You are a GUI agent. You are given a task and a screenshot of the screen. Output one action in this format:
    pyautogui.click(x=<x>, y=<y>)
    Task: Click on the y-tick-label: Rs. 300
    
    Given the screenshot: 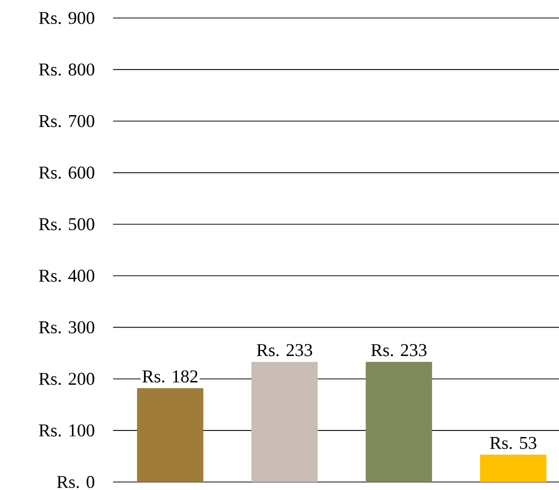 What is the action you would take?
    pyautogui.click(x=66, y=327)
    